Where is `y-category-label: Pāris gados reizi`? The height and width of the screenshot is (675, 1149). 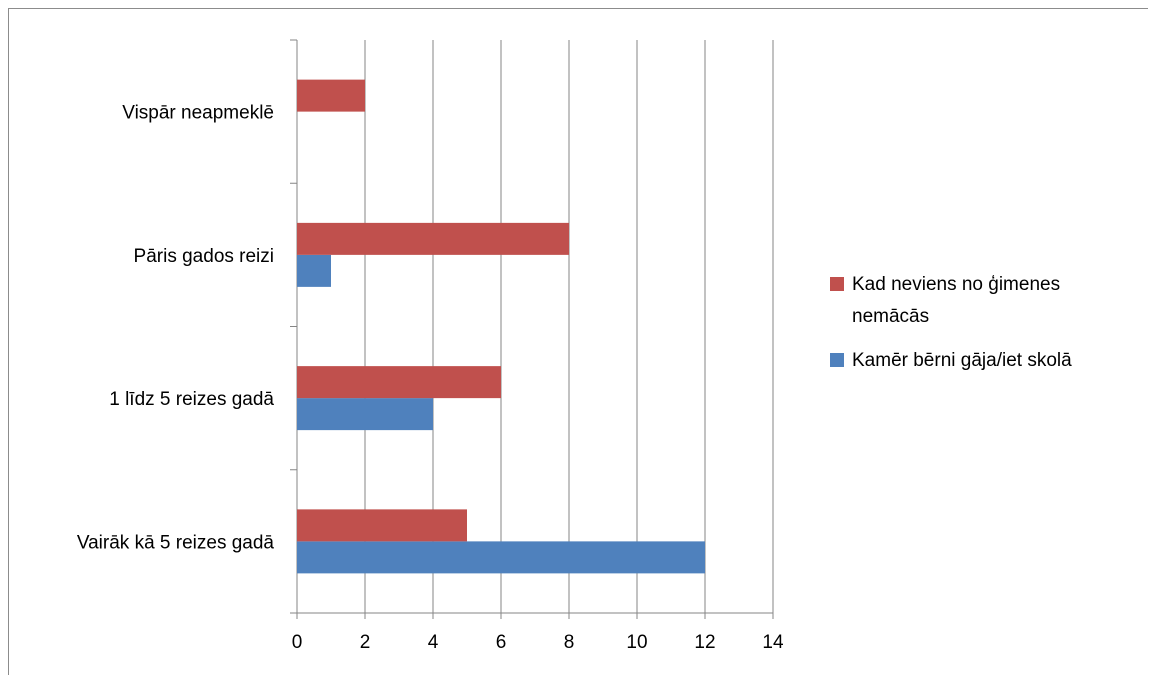 y-category-label: Pāris gados reizi is located at coordinates (204, 256).